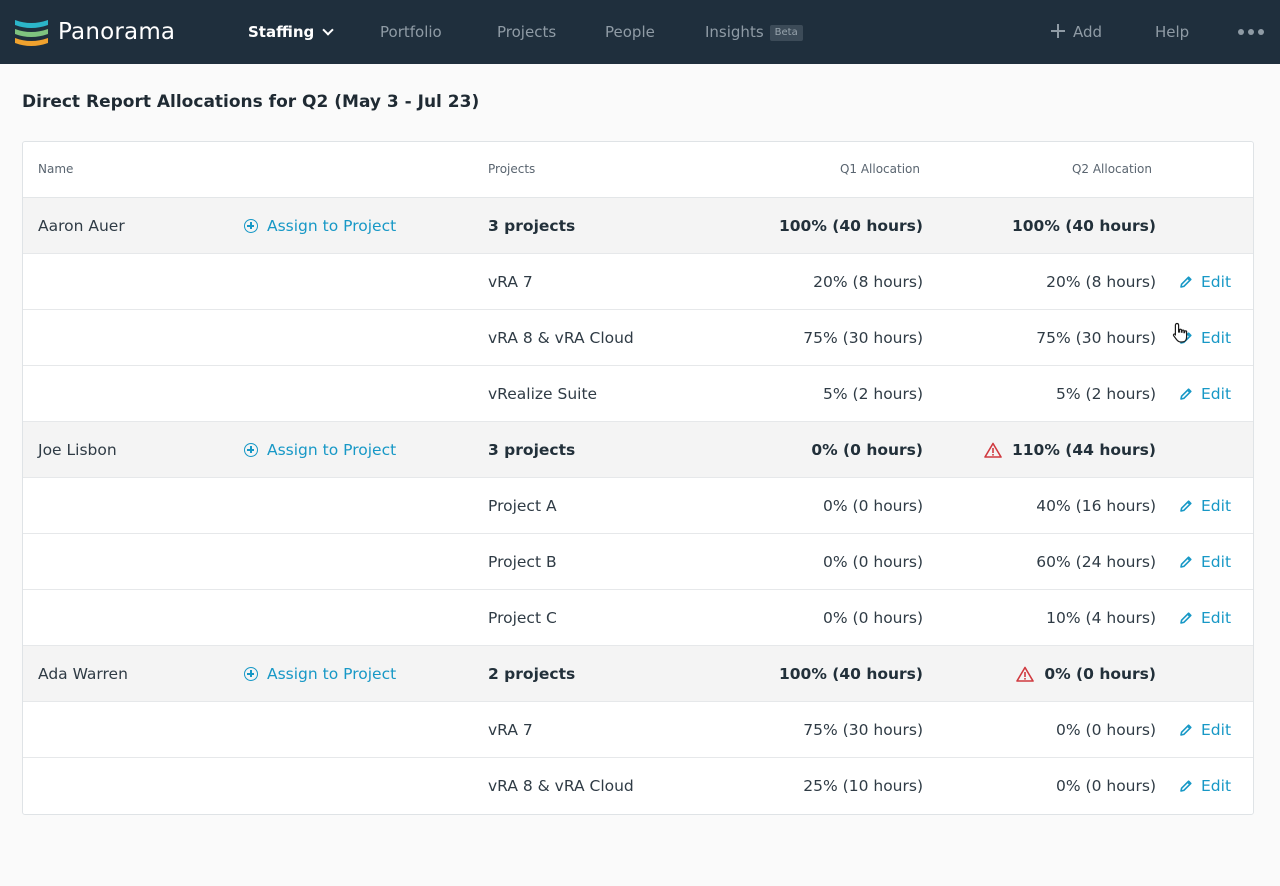  What do you see at coordinates (1111, 169) in the screenshot?
I see `header-q2-allocation: Q2 Allocation` at bounding box center [1111, 169].